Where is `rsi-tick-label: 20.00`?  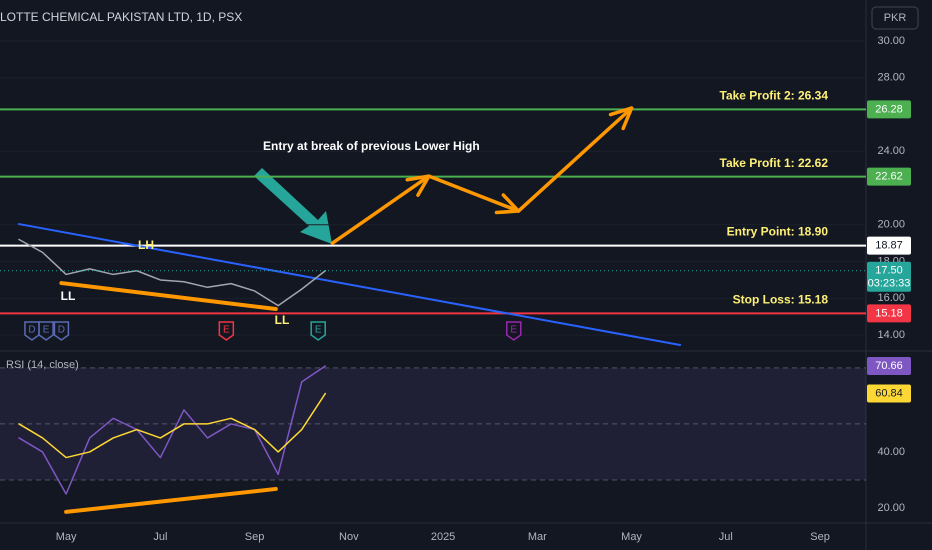 rsi-tick-label: 20.00 is located at coordinates (891, 508).